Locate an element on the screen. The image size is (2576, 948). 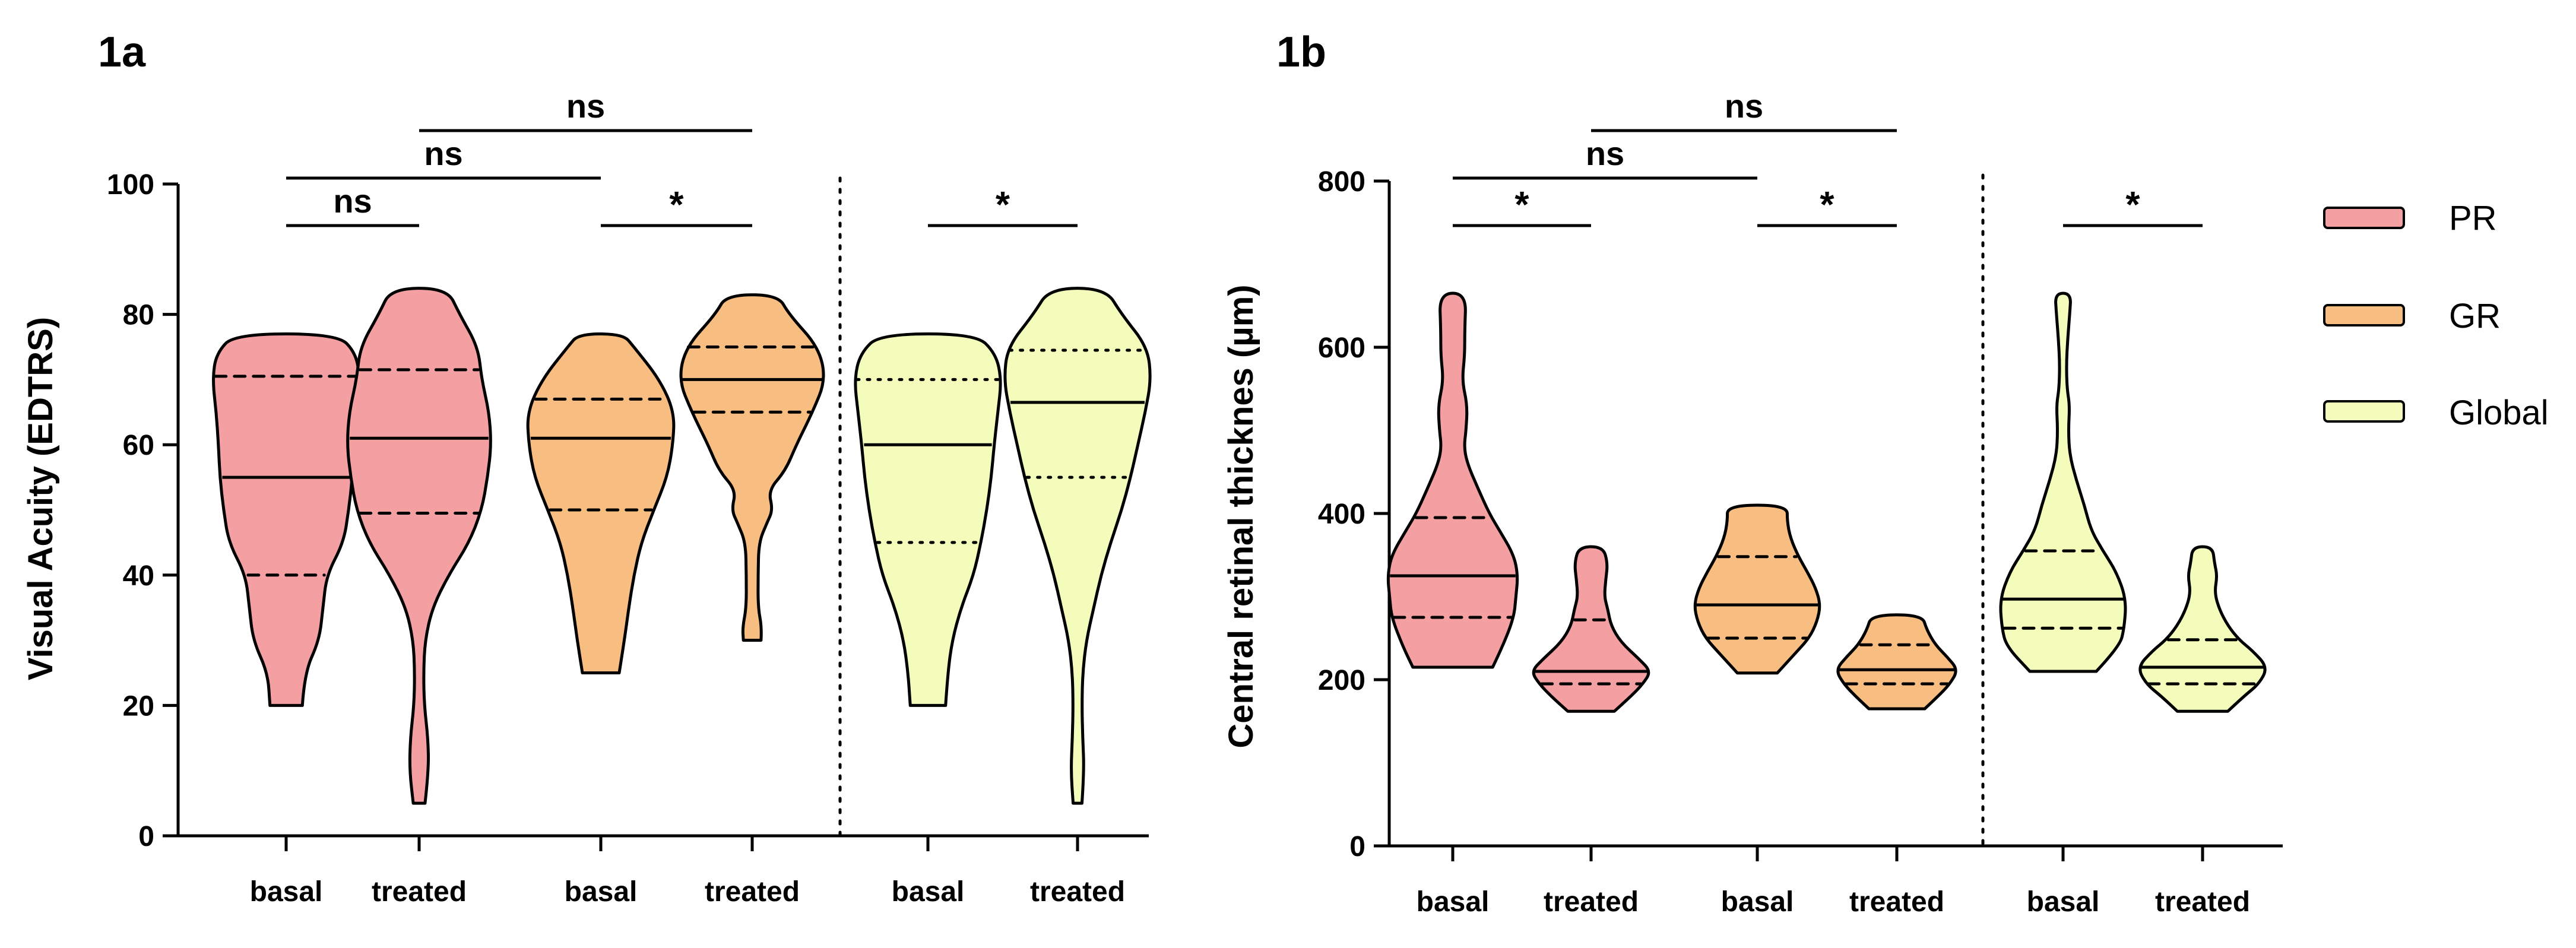
legend: PR GR Global is located at coordinates (2436, 316).